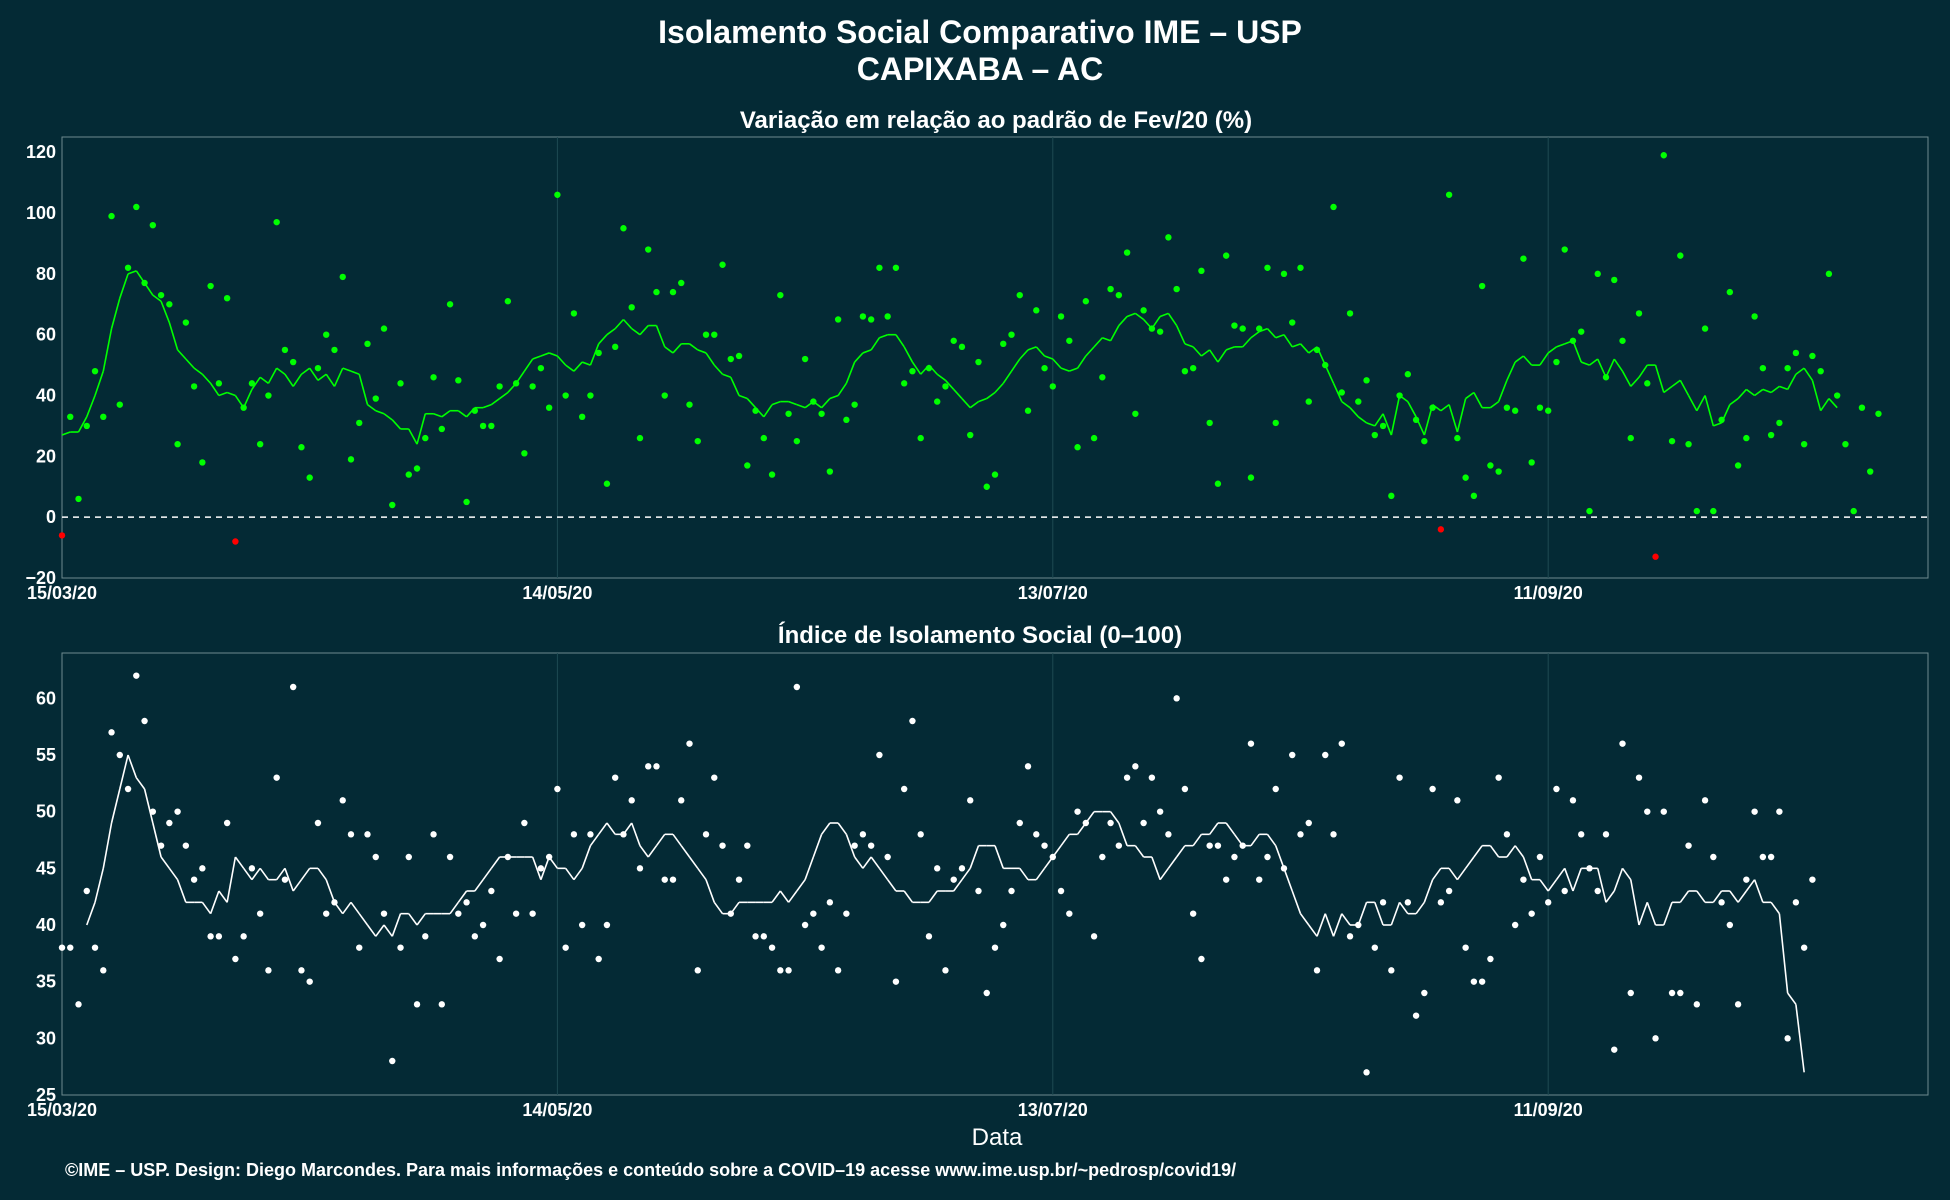 Image resolution: width=1950 pixels, height=1200 pixels. Describe the element at coordinates (980, 69) in the screenshot. I see `main-title-line2: CAPIXABA – AC` at that location.